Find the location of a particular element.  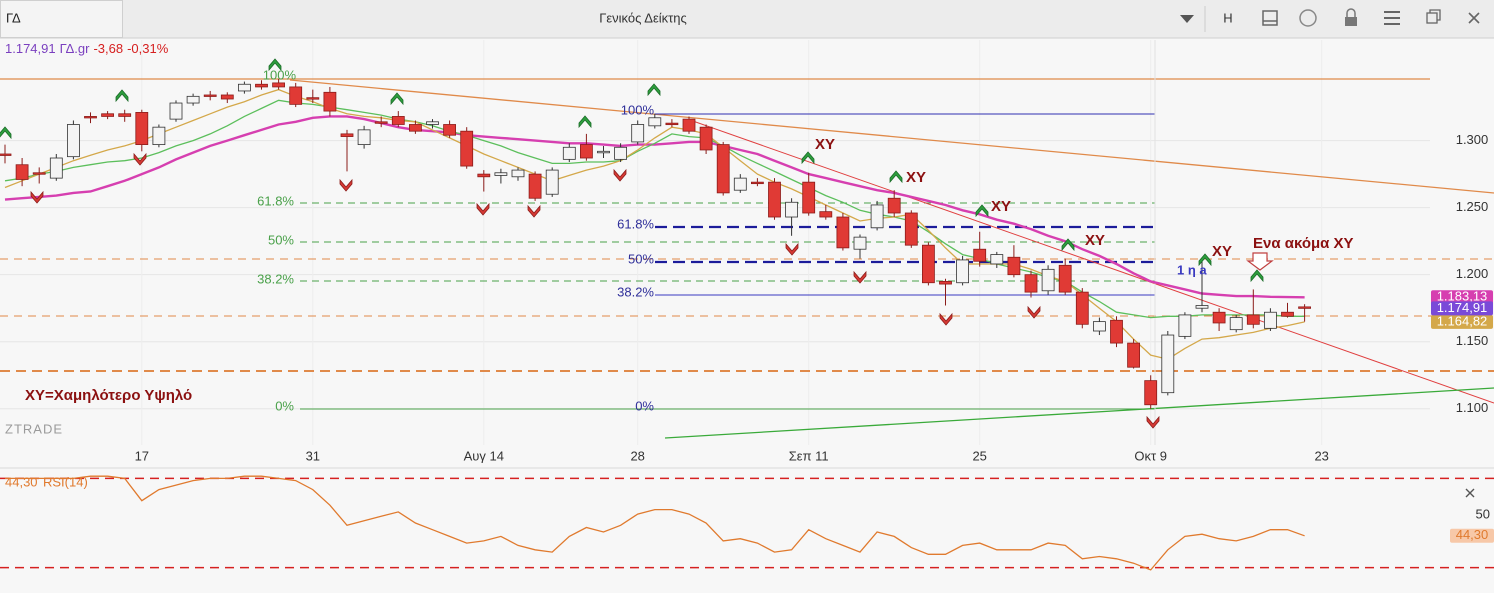

fib-label: 0% is located at coordinates (284, 405).